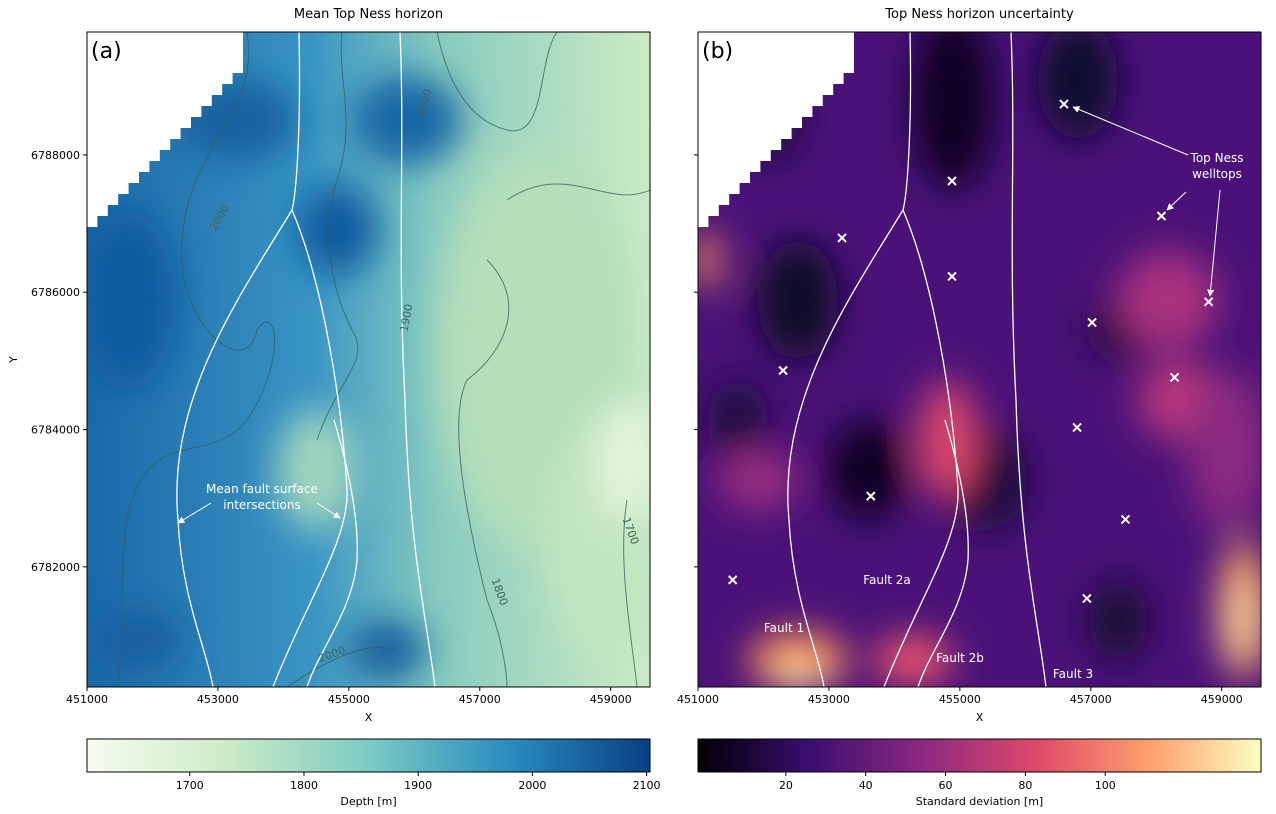 The image size is (1276, 814). I want to click on colorbar-tick-label: 100, so click(1105, 785).